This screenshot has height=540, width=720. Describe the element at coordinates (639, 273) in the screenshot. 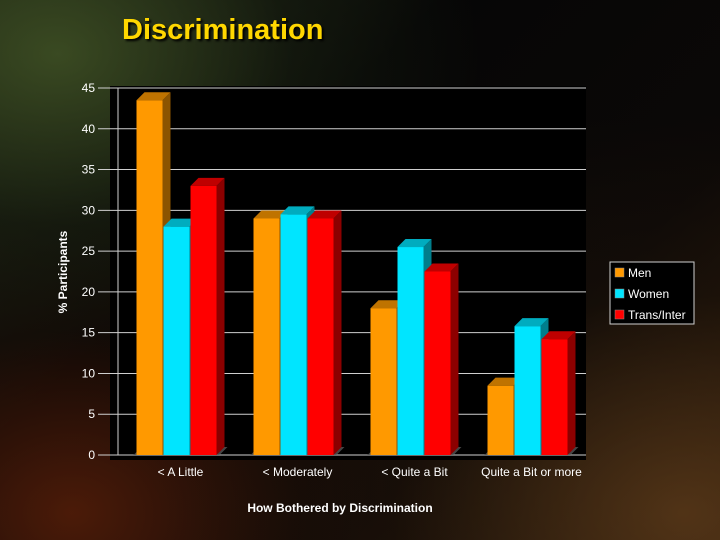

I see `legend-label: Men` at that location.